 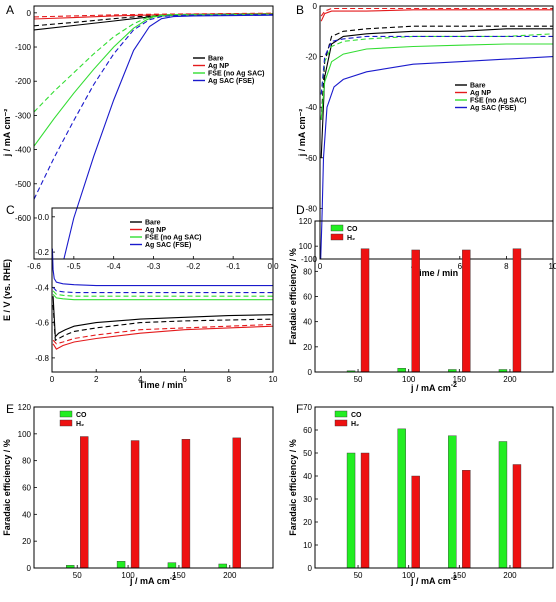 I want to click on x-tick-label: 2, so click(x=96, y=379).